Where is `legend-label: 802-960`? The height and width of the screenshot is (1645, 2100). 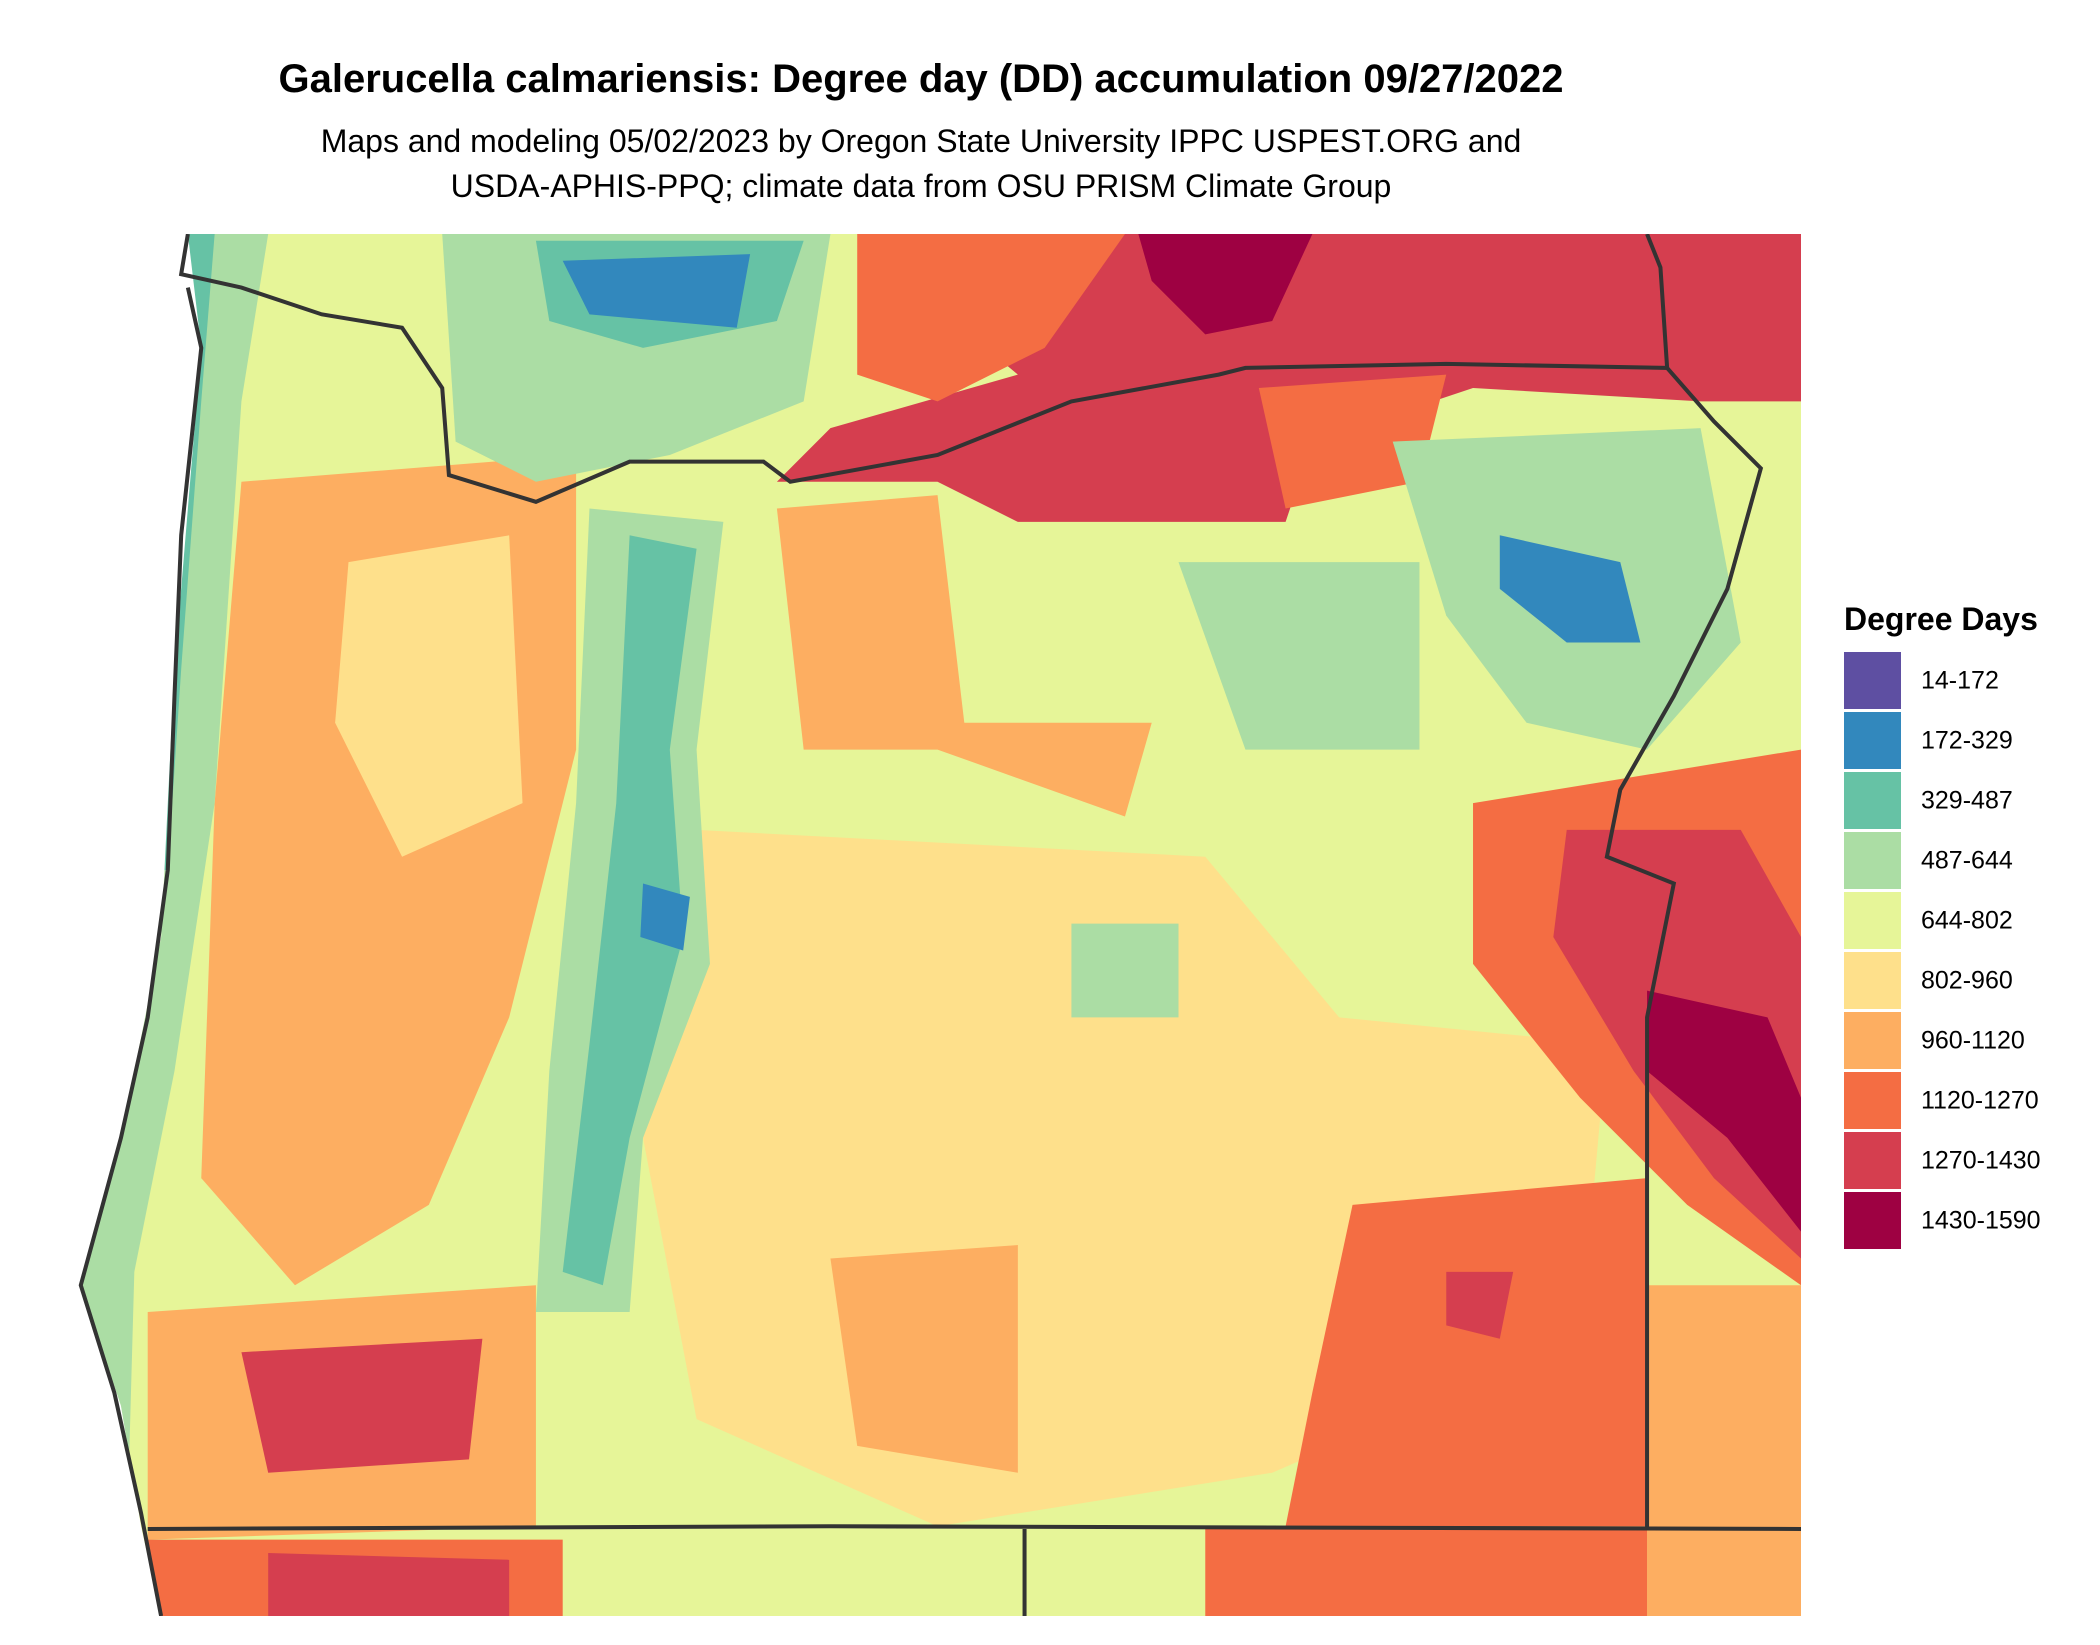 legend-label: 802-960 is located at coordinates (1967, 981).